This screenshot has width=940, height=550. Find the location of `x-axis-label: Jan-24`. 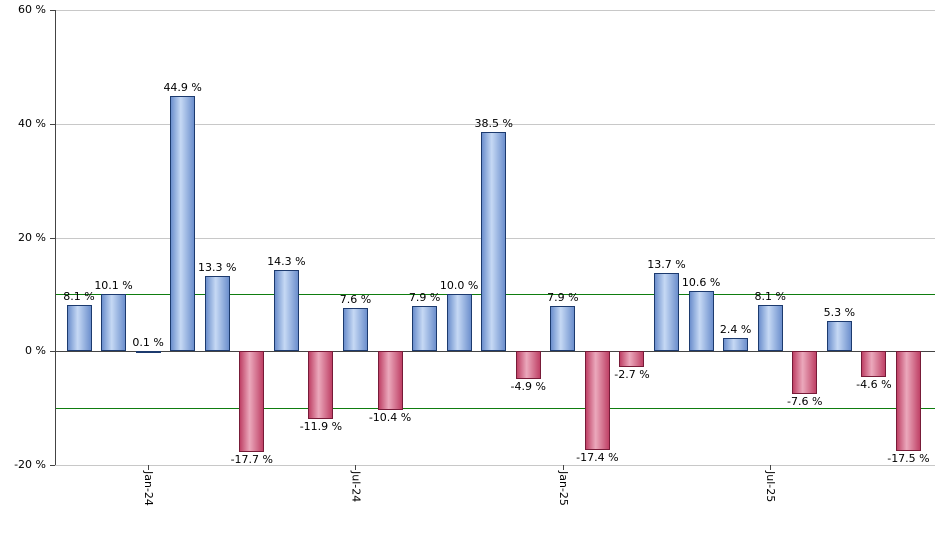

x-axis-label: Jan-24 is located at coordinates (149, 488).